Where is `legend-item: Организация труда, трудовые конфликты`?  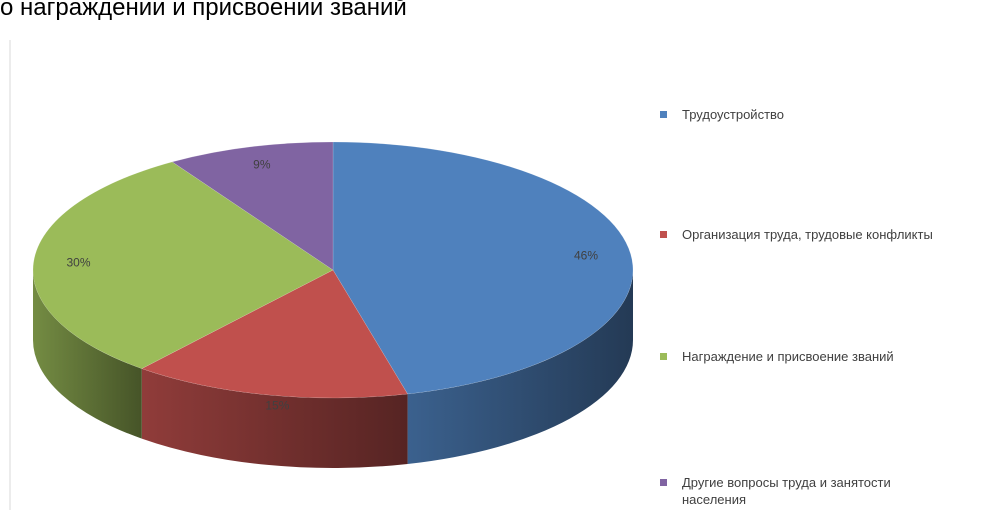
legend-item: Организация труда, трудовые конфликты is located at coordinates (810, 234).